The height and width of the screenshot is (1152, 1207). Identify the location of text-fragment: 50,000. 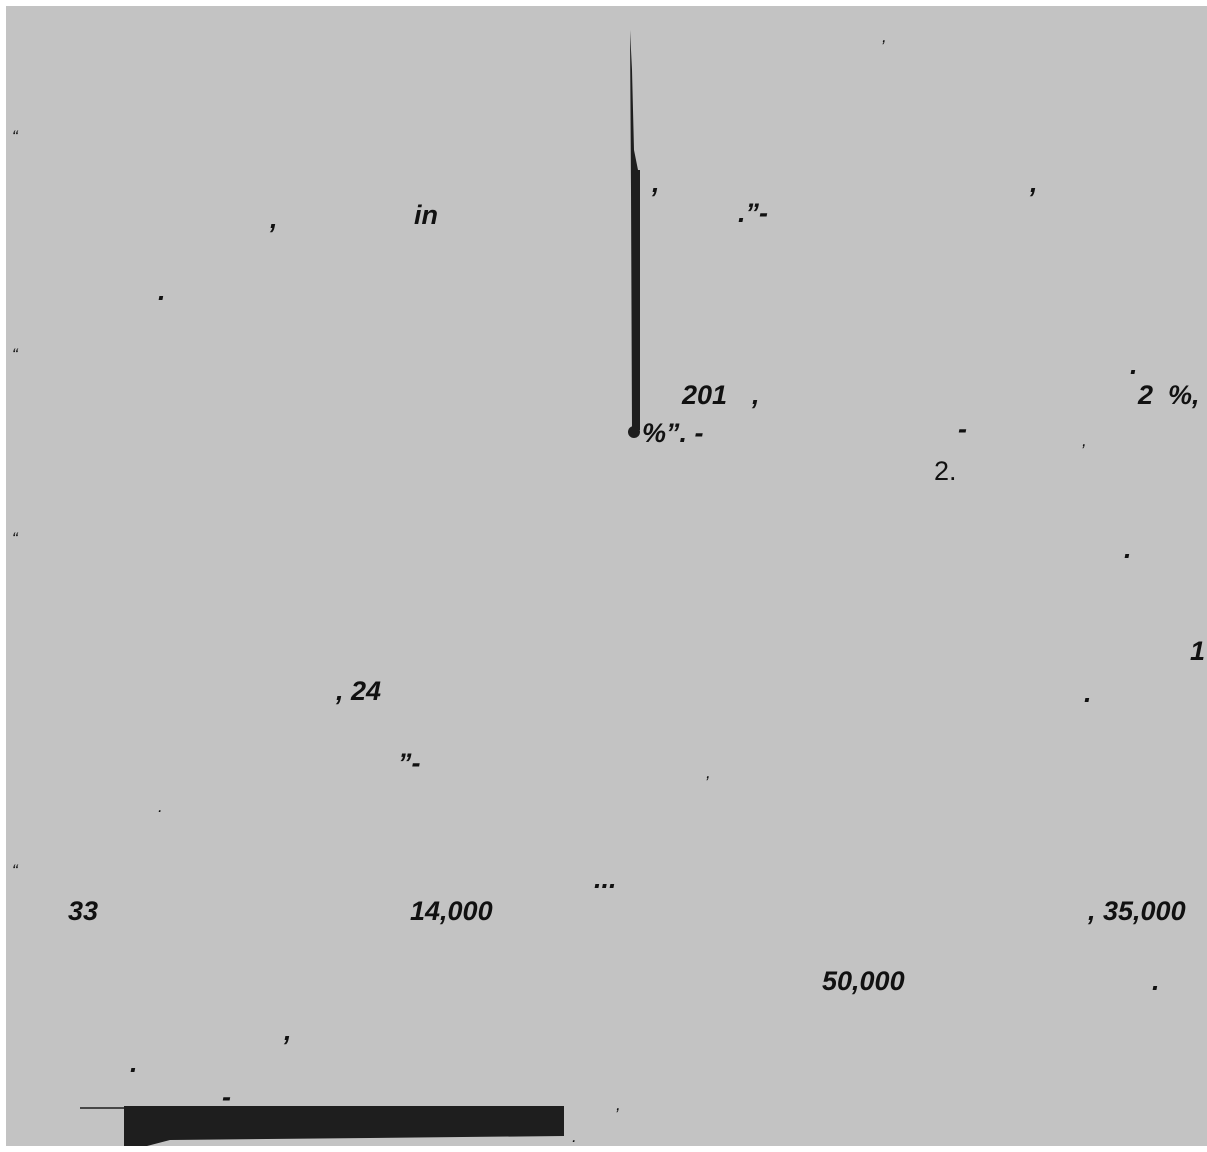
(863, 981).